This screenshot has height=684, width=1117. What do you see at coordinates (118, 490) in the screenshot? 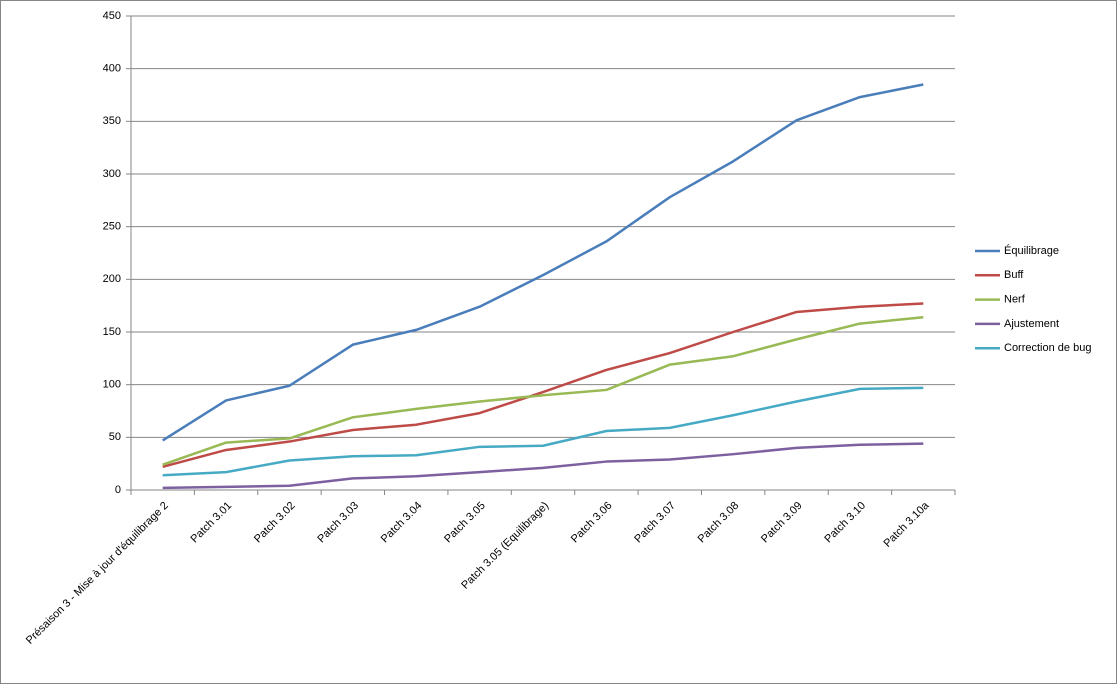
I see `y-tick-label: 0` at bounding box center [118, 490].